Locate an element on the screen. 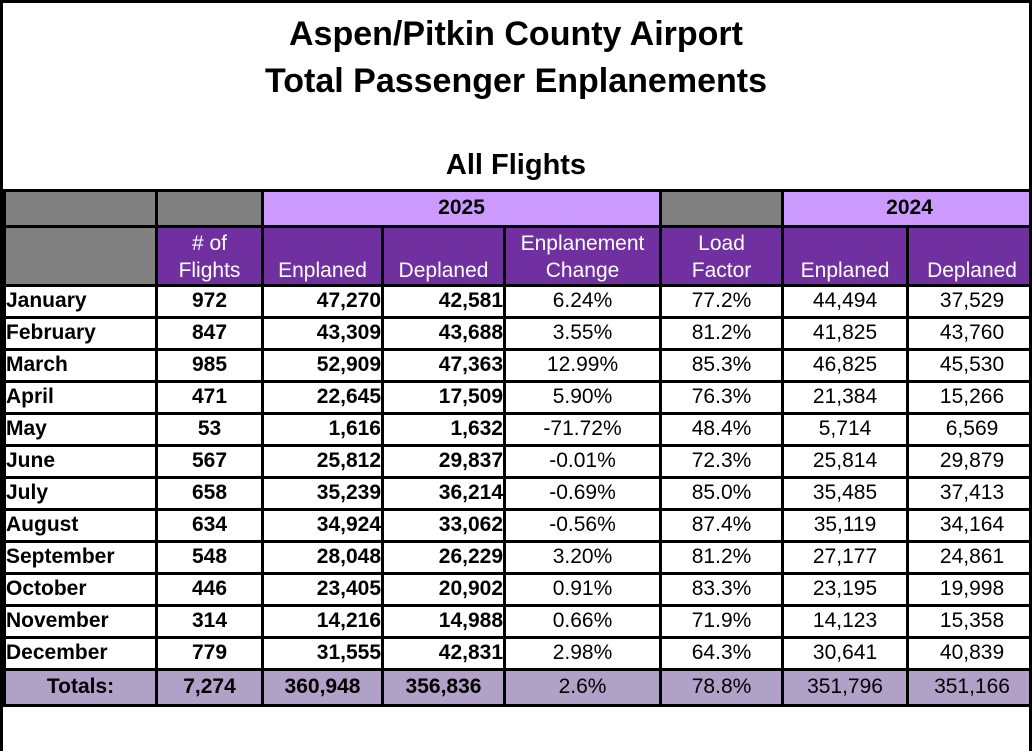 The image size is (1032, 751). cell-enplaned-2025: 22,645 is located at coordinates (322, 397).